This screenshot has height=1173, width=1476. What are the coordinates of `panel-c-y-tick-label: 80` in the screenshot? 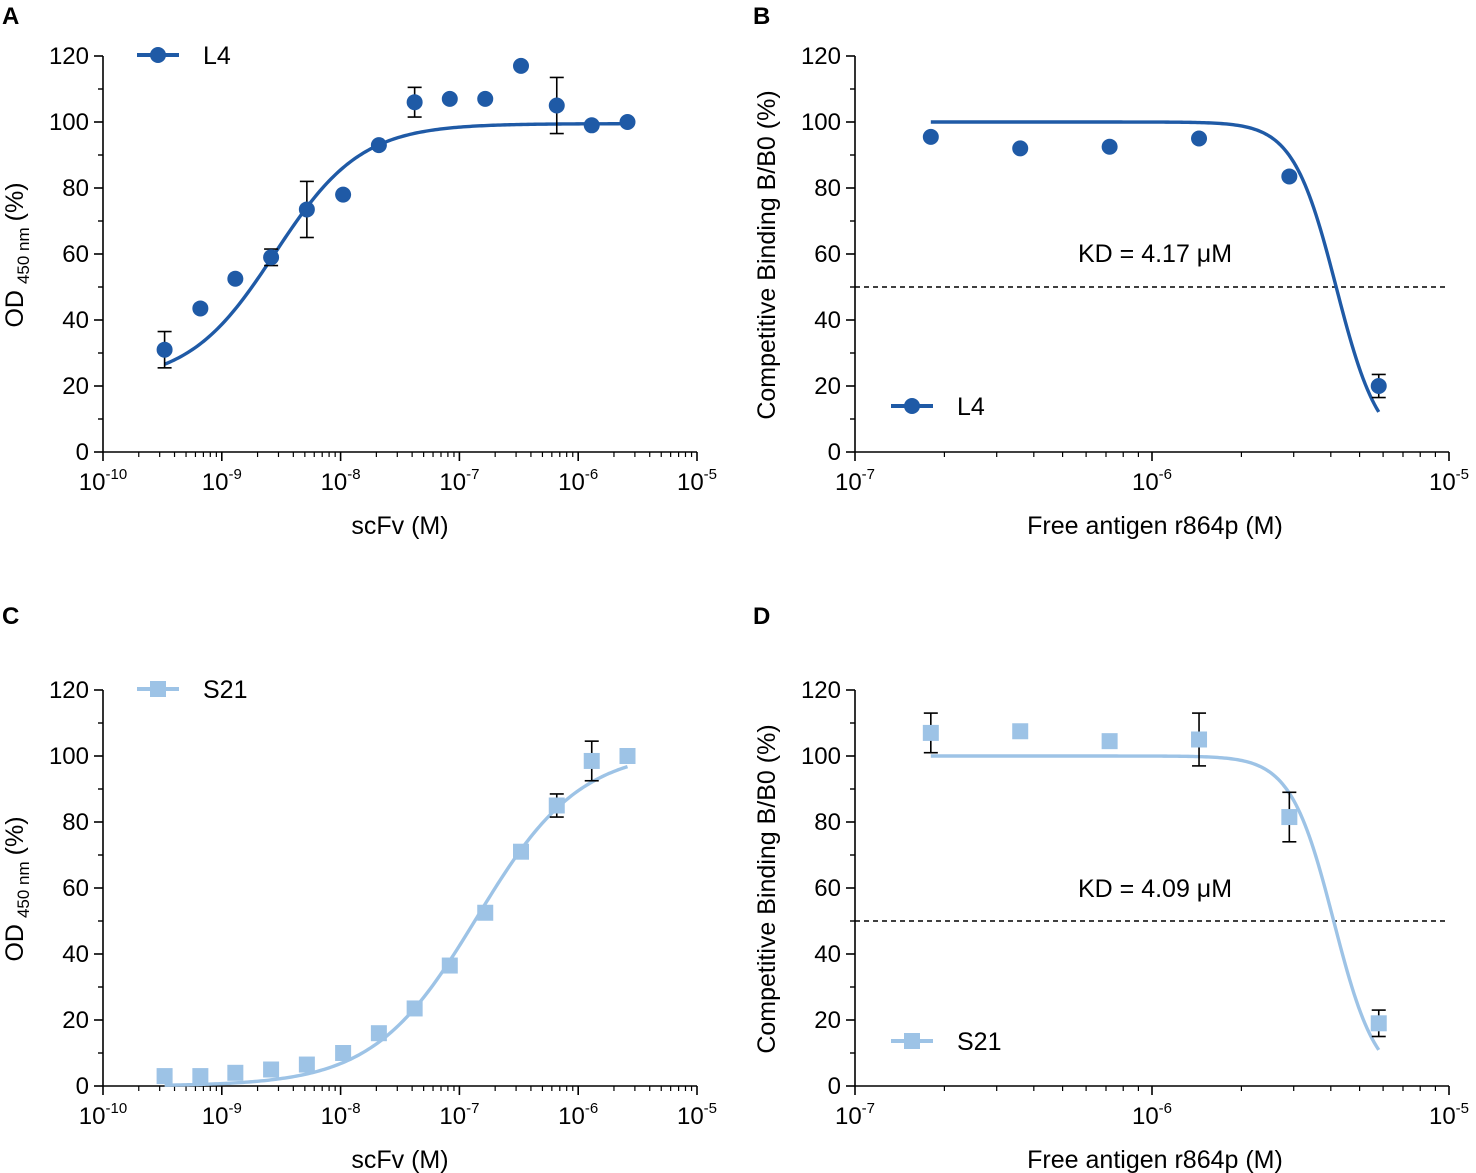 It's located at (75, 822).